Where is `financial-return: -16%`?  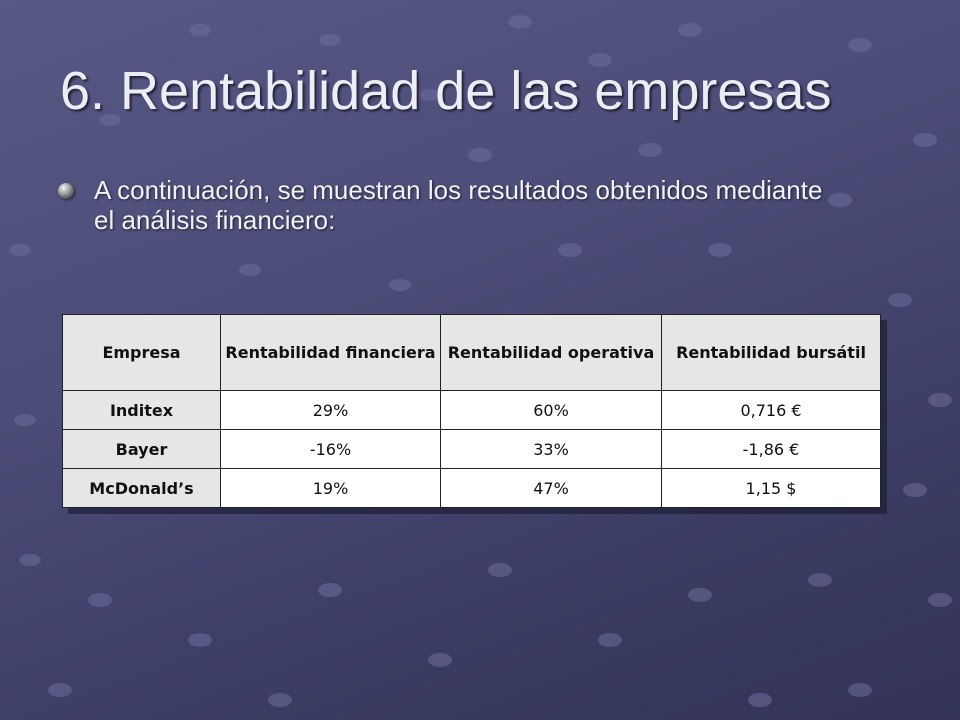
financial-return: -16% is located at coordinates (330, 449).